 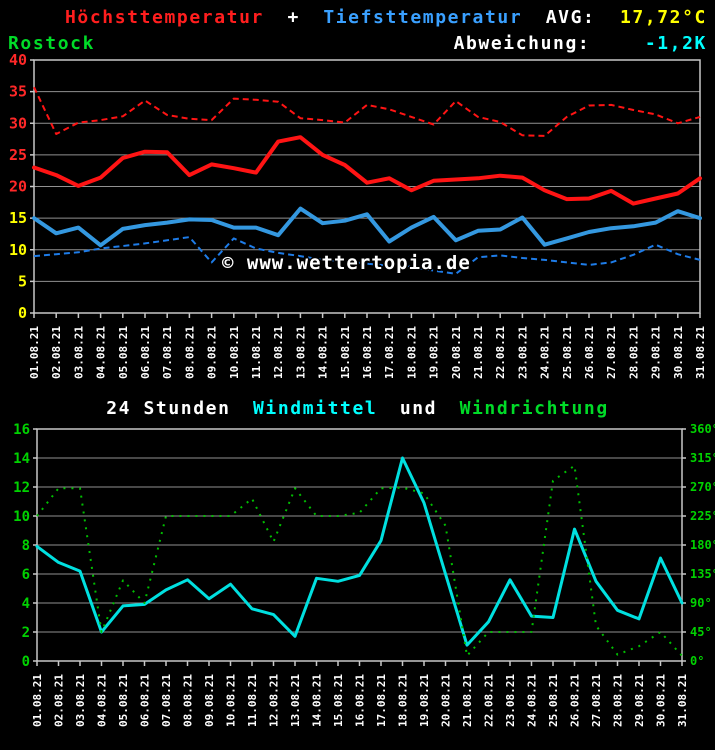 I want to click on svg-text: 25, so click(x=18, y=155).